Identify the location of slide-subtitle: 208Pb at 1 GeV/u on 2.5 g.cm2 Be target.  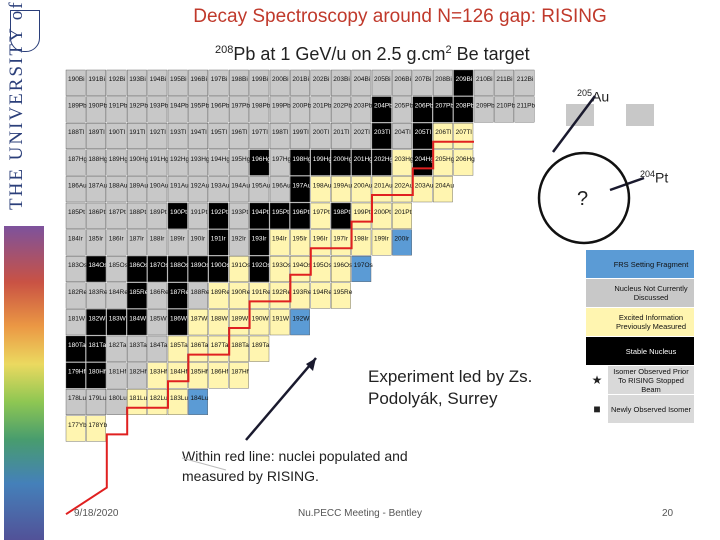
(372, 54).